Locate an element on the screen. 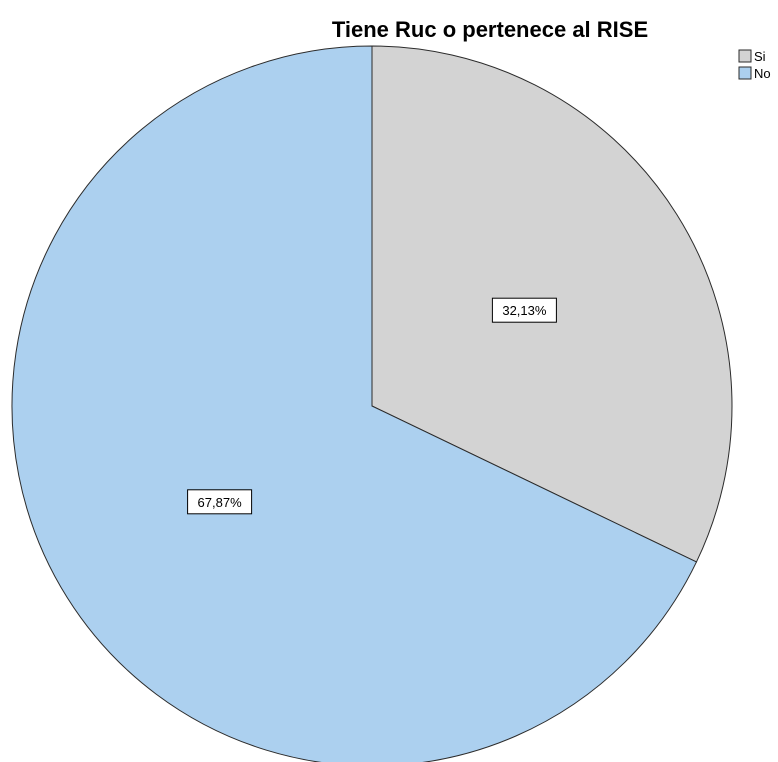  data-label-si: 32,13% is located at coordinates (524, 310).